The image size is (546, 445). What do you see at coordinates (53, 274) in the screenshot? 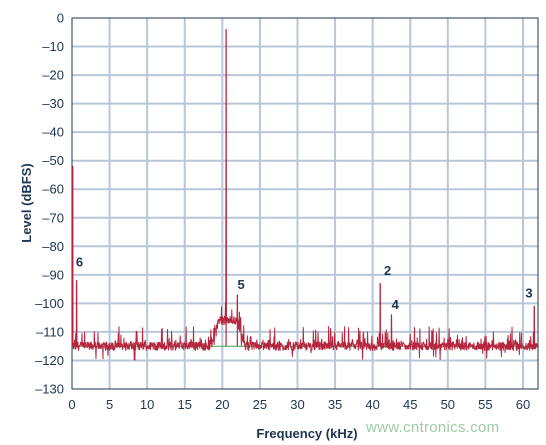
I see `y-tick-label: –90` at bounding box center [53, 274].